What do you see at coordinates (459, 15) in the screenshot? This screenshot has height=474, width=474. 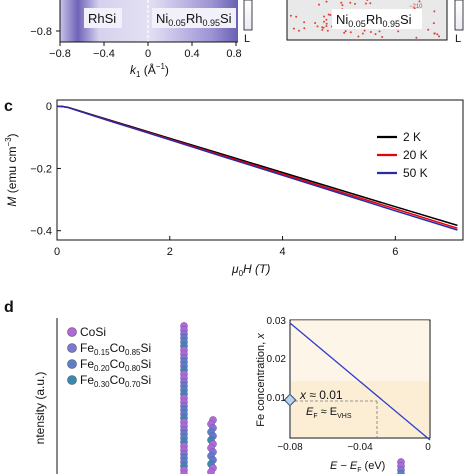 I see `map-colorbar` at bounding box center [459, 15].